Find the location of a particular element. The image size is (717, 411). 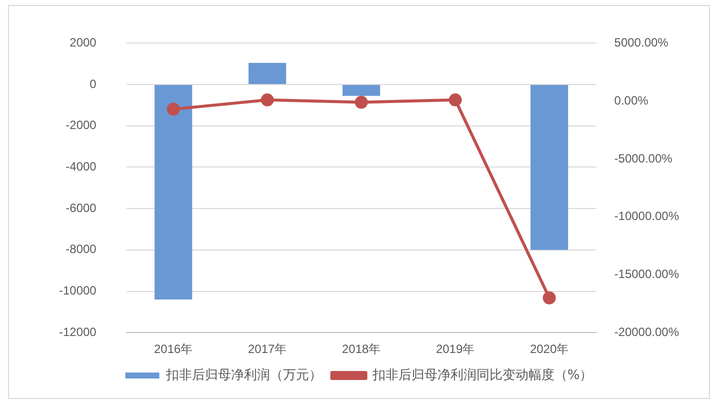

y-tick-label: 2000 is located at coordinates (83, 43).